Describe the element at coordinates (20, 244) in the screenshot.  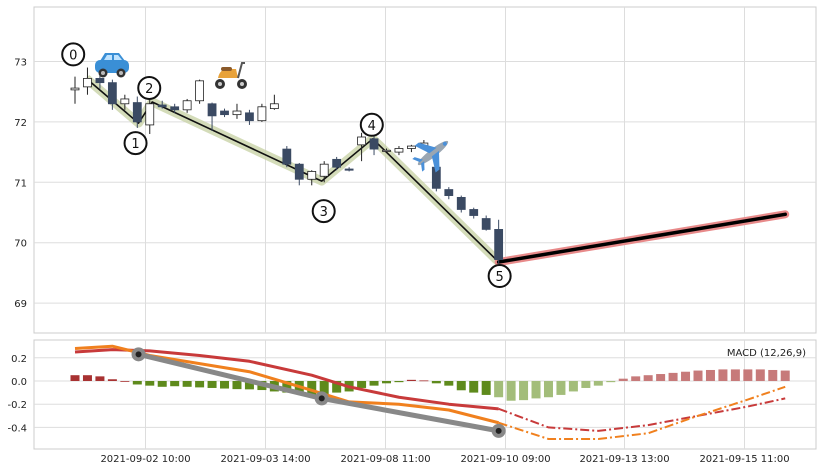
I see `price-y-tick-label: 70` at that location.